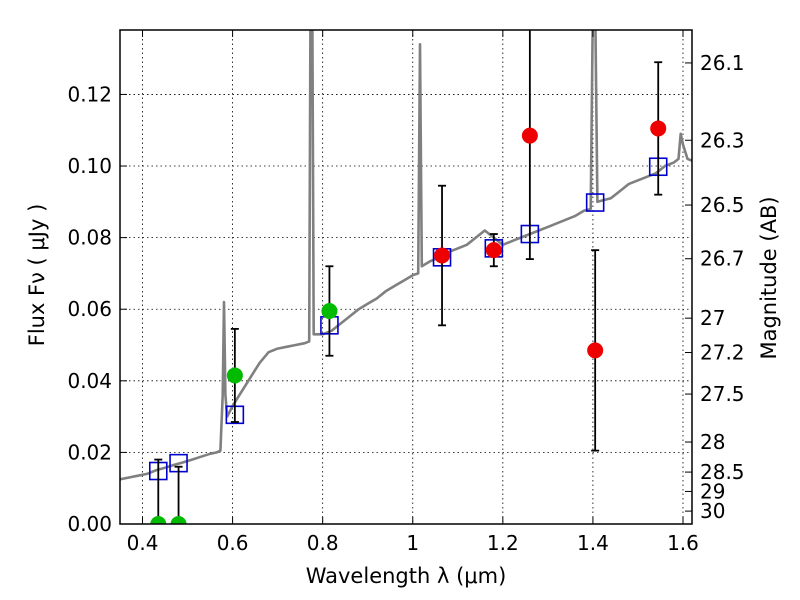 This screenshot has width=800, height=600. I want to click on y-tick-label: 0.00, so click(89, 524).